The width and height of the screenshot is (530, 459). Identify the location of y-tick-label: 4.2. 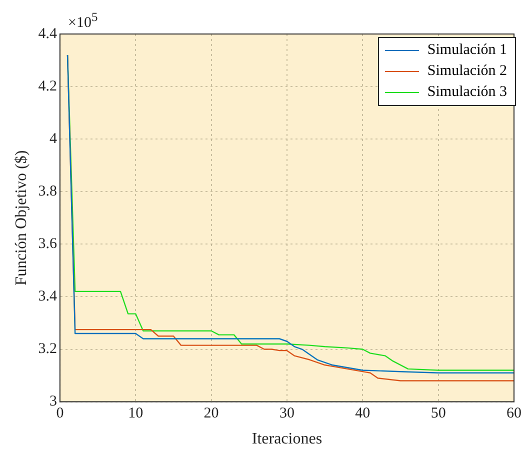
(47, 86).